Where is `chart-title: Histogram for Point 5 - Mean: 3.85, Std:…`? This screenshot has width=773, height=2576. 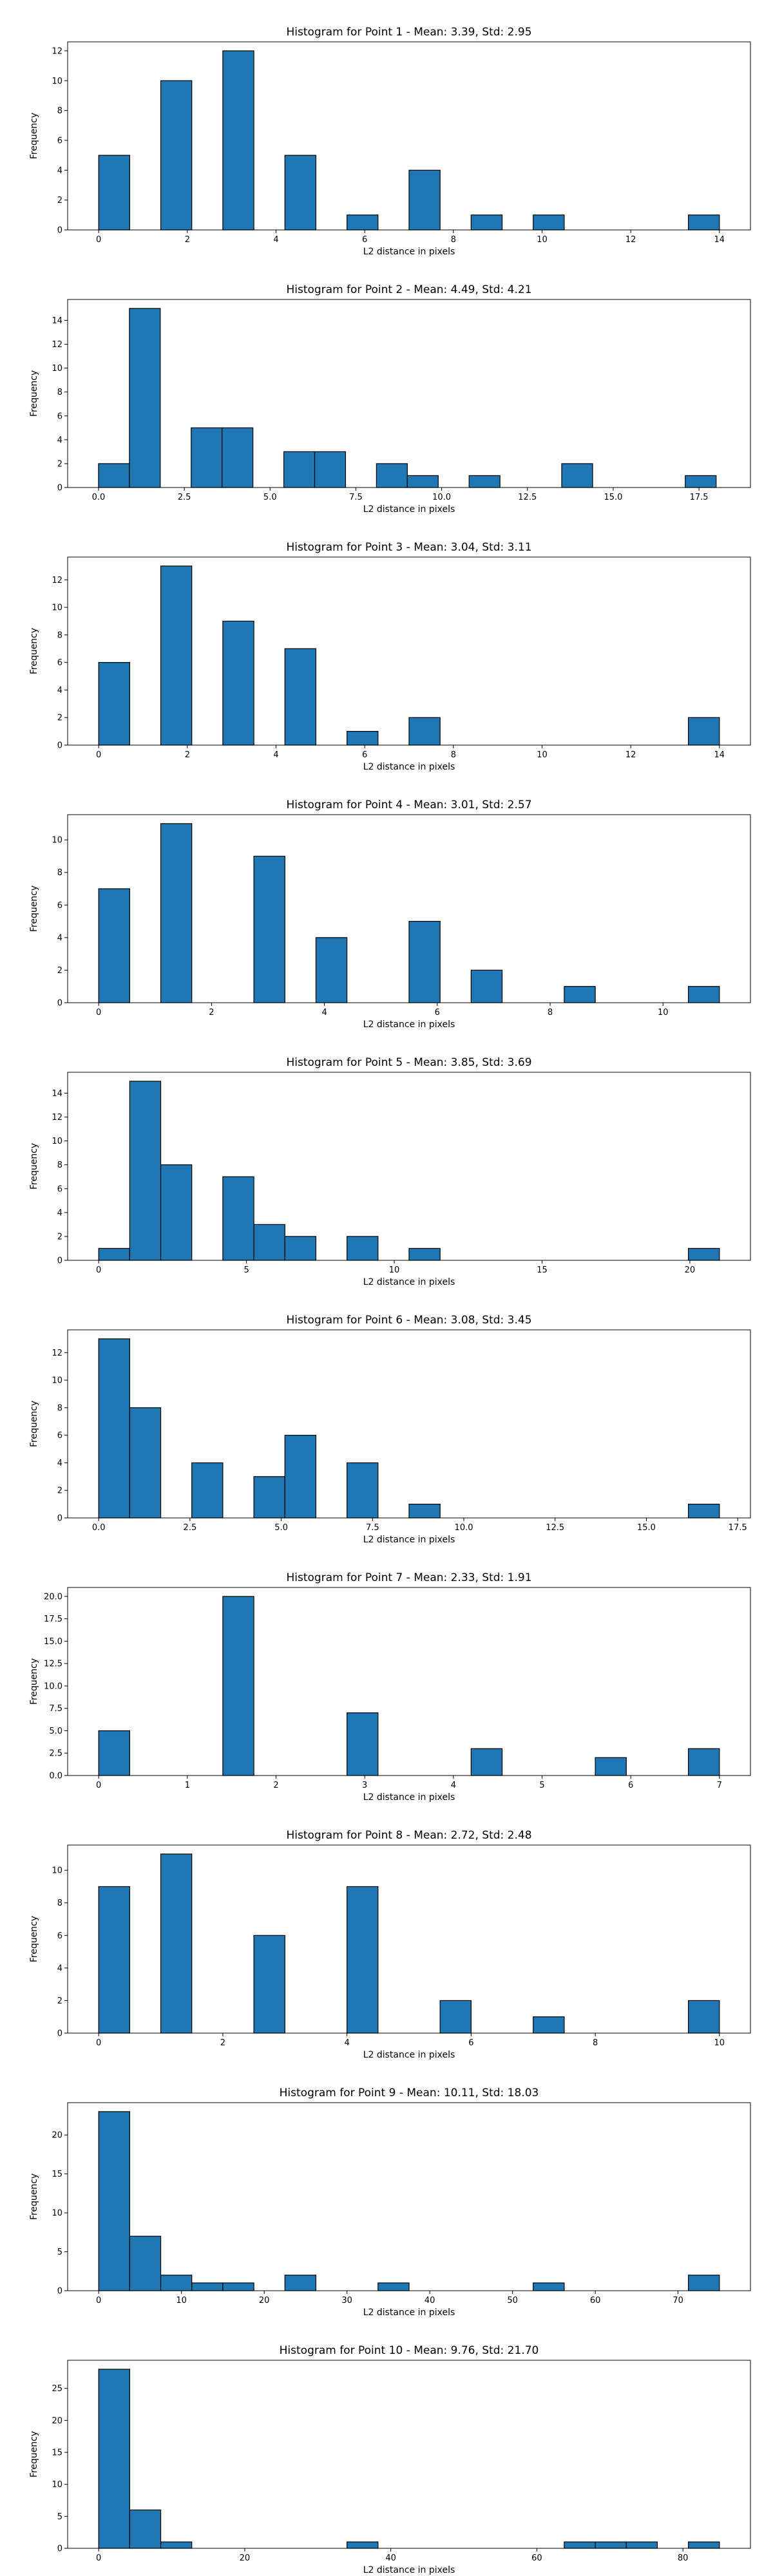 chart-title: Histogram for Point 5 - Mean: 3.85, Std:… is located at coordinates (408, 1062).